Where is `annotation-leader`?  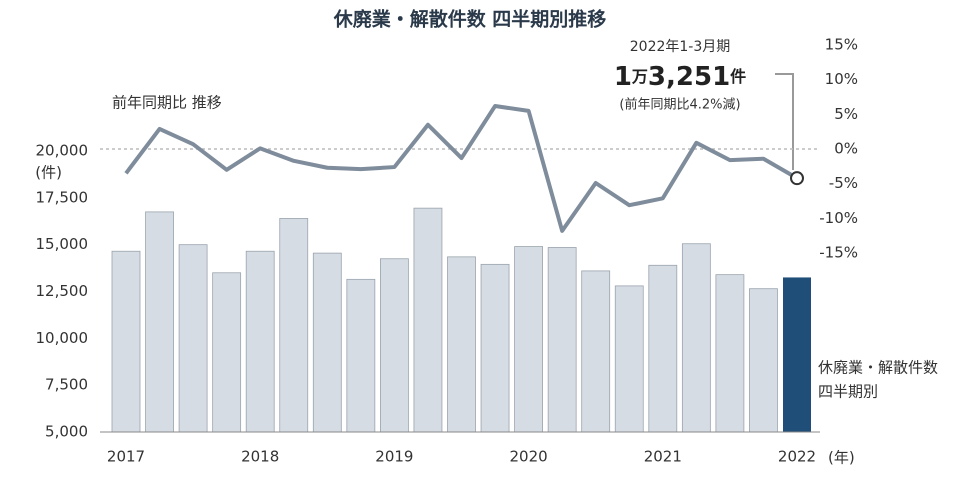
annotation-leader is located at coordinates (784, 121).